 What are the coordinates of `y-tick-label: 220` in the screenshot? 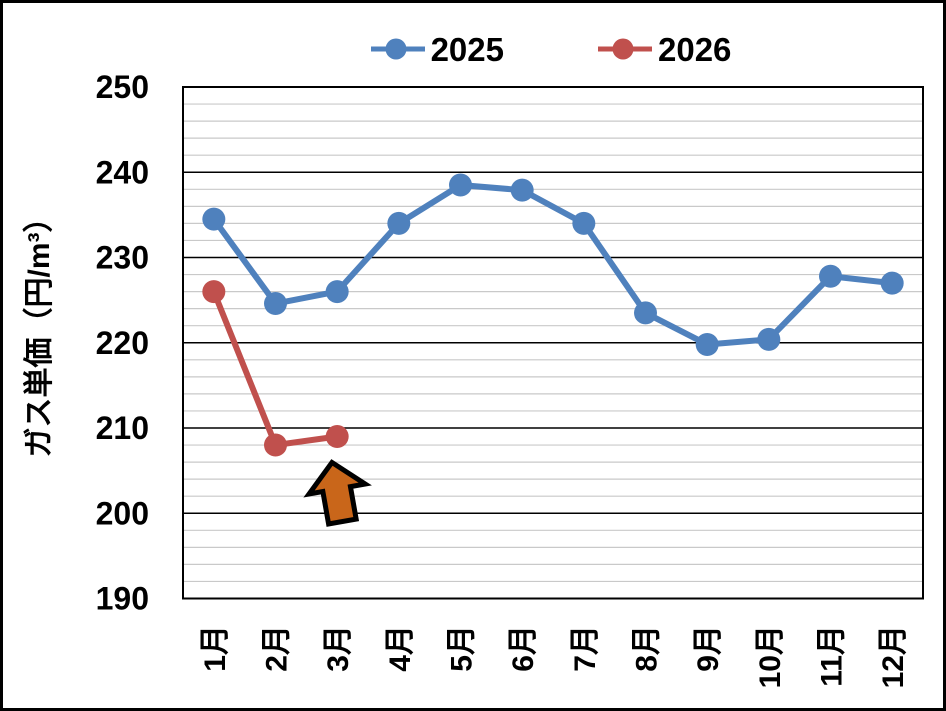 It's located at (122, 343).